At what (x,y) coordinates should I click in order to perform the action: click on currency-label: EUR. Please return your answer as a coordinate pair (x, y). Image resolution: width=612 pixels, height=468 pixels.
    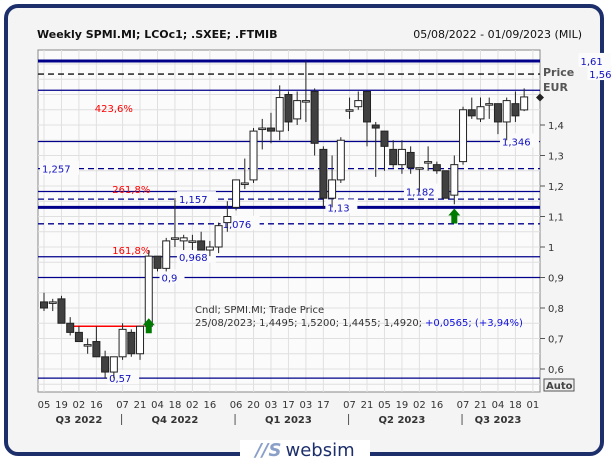
    Looking at the image, I should click on (555, 87).